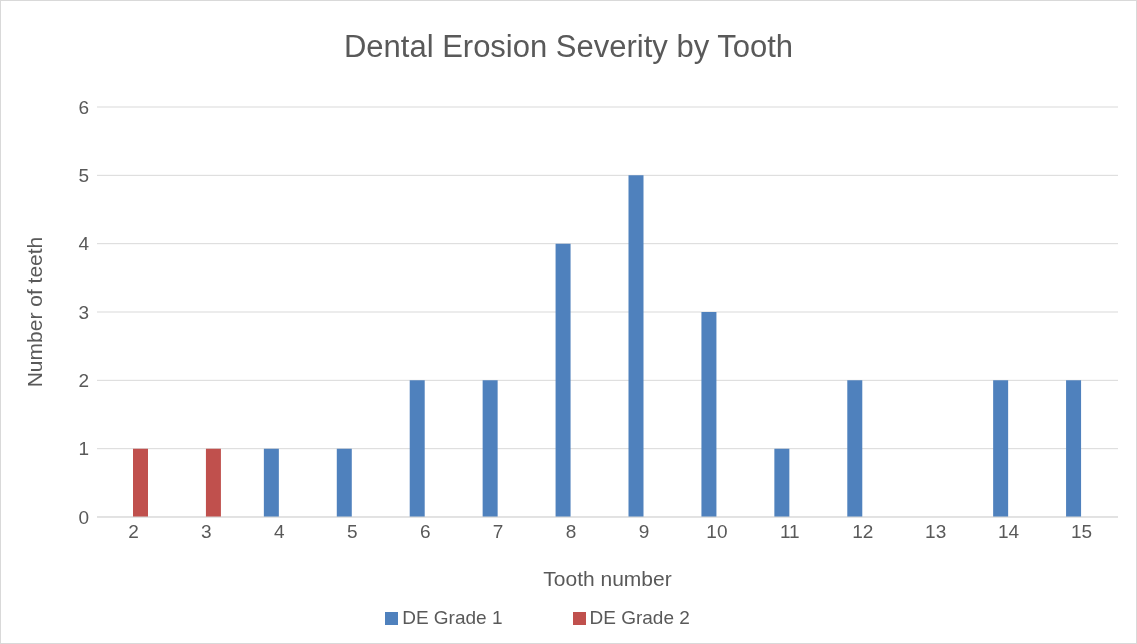  I want to click on x-tick-label: 4, so click(280, 532).